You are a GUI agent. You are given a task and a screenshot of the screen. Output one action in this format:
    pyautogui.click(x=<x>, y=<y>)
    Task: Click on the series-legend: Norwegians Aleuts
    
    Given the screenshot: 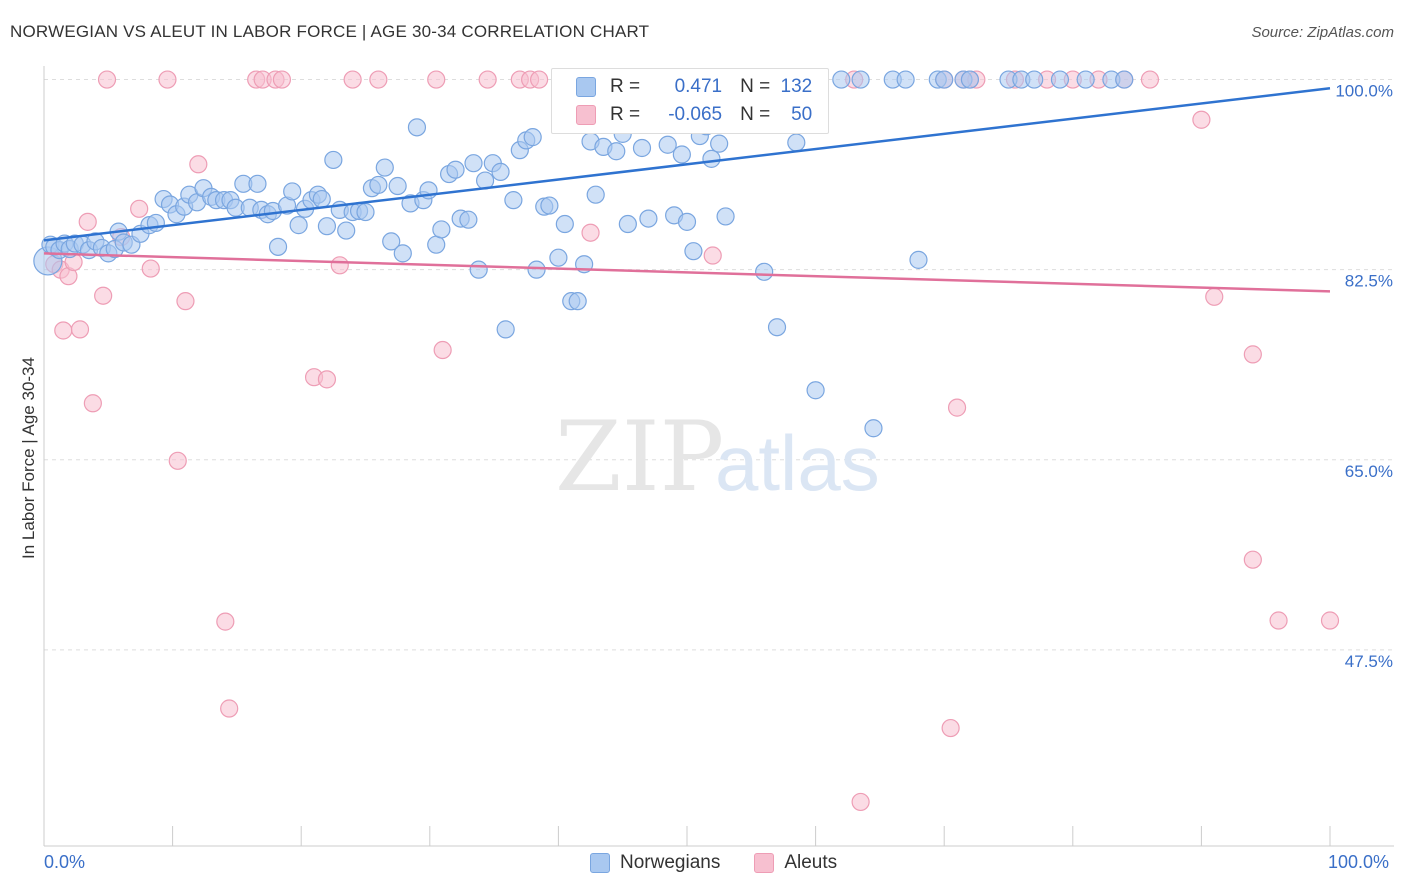 What is the action you would take?
    pyautogui.click(x=730, y=863)
    